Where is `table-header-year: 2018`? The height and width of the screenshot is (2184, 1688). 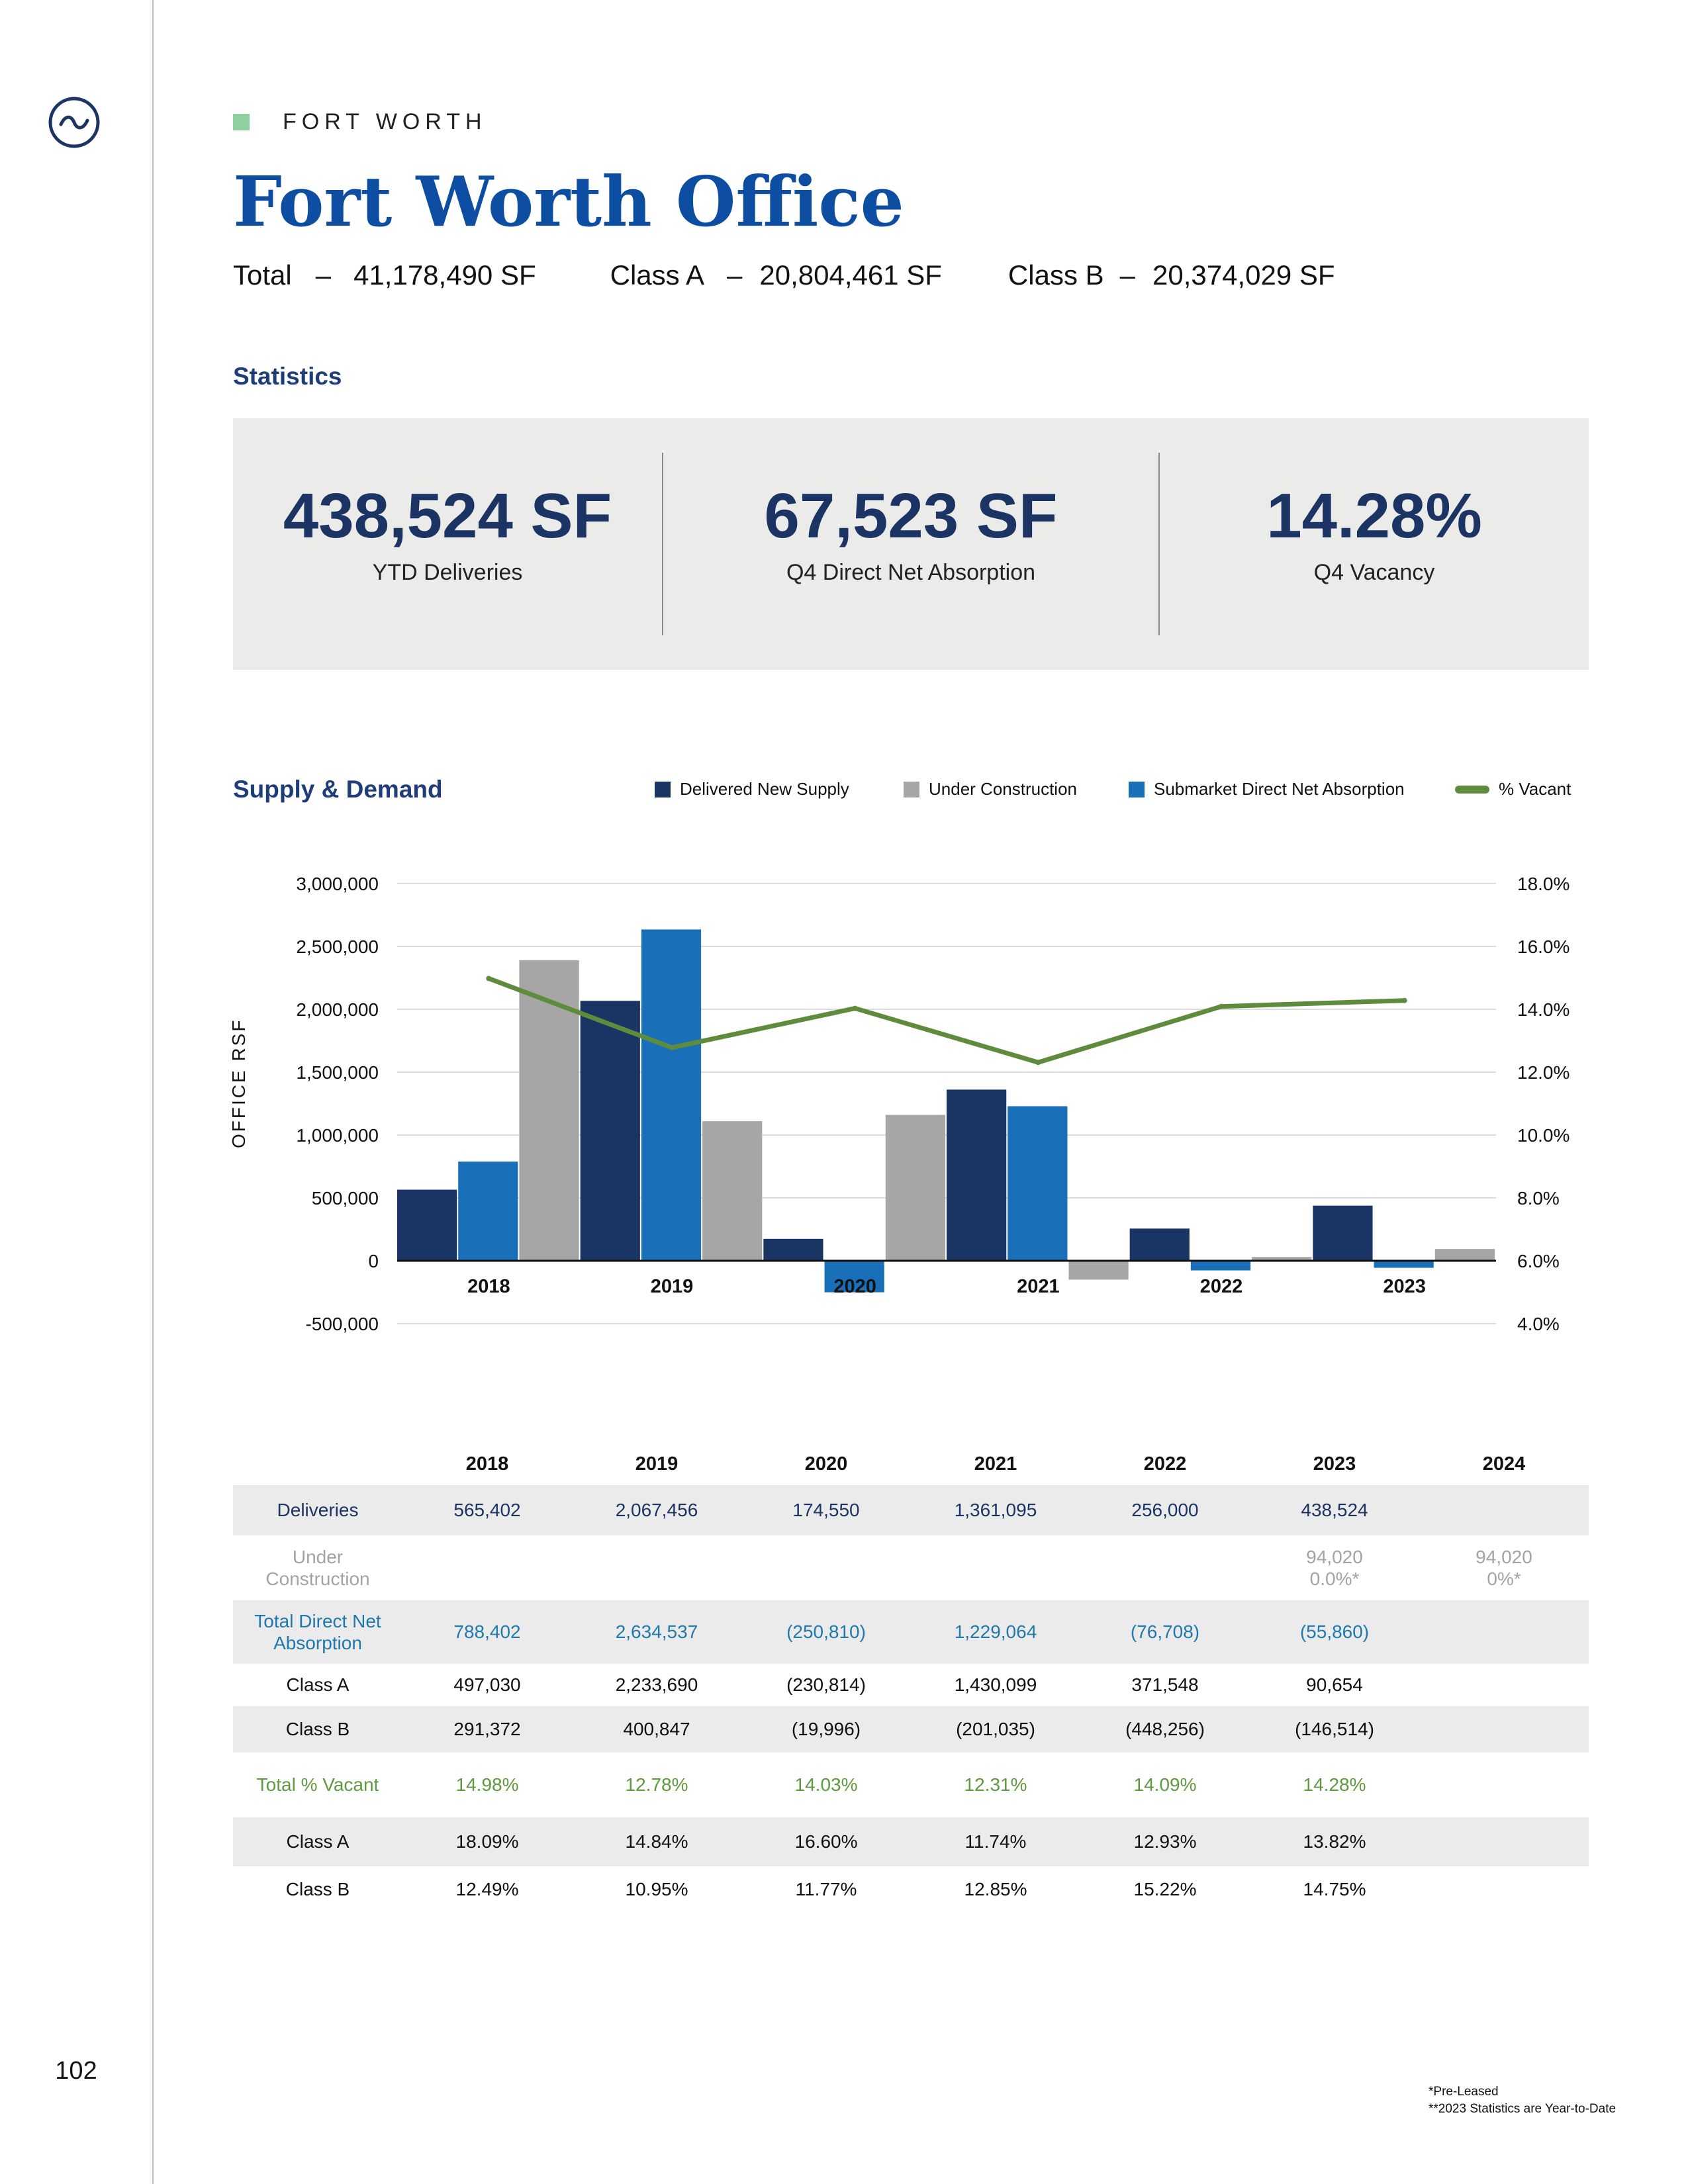 table-header-year: 2018 is located at coordinates (487, 1464).